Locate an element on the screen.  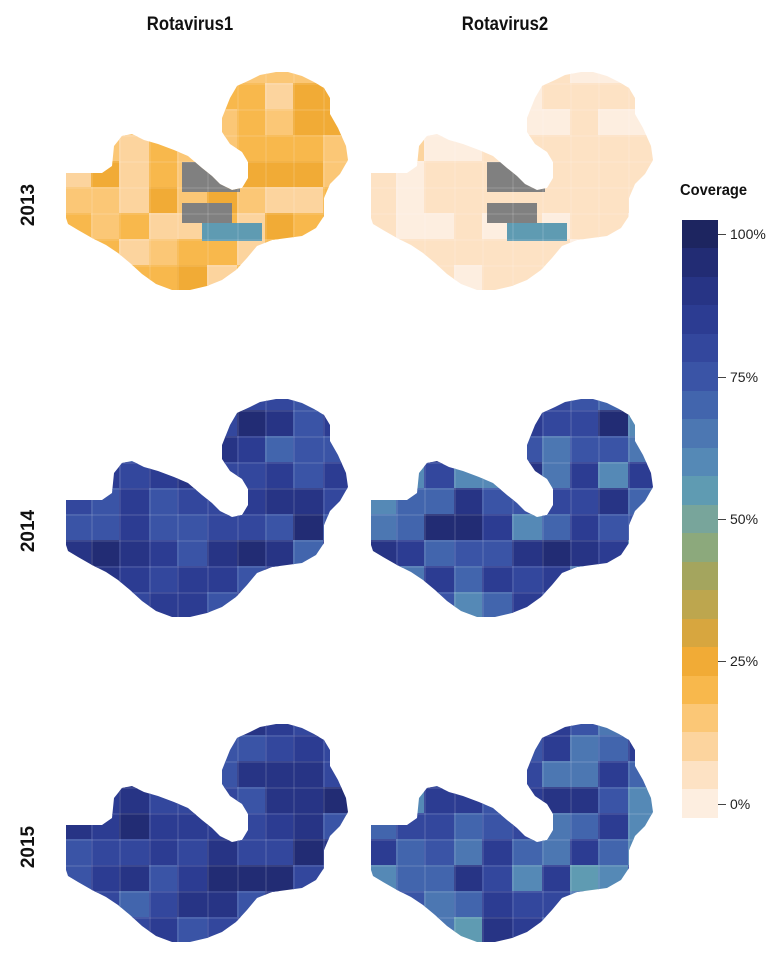
map-rotavirus1-2013 is located at coordinates (217, 188).